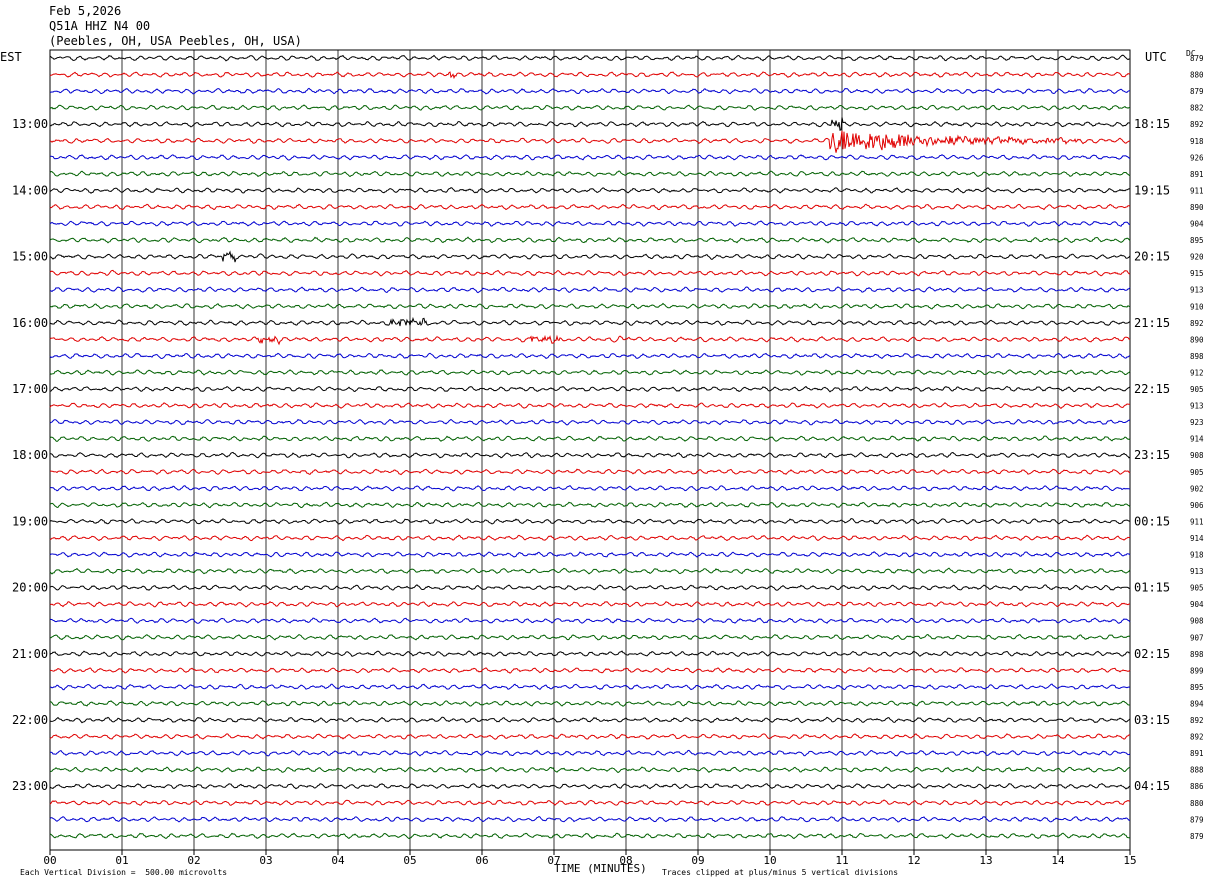 This screenshot has width=1210, height=886. I want to click on x-tick-label: 06, so click(481, 860).